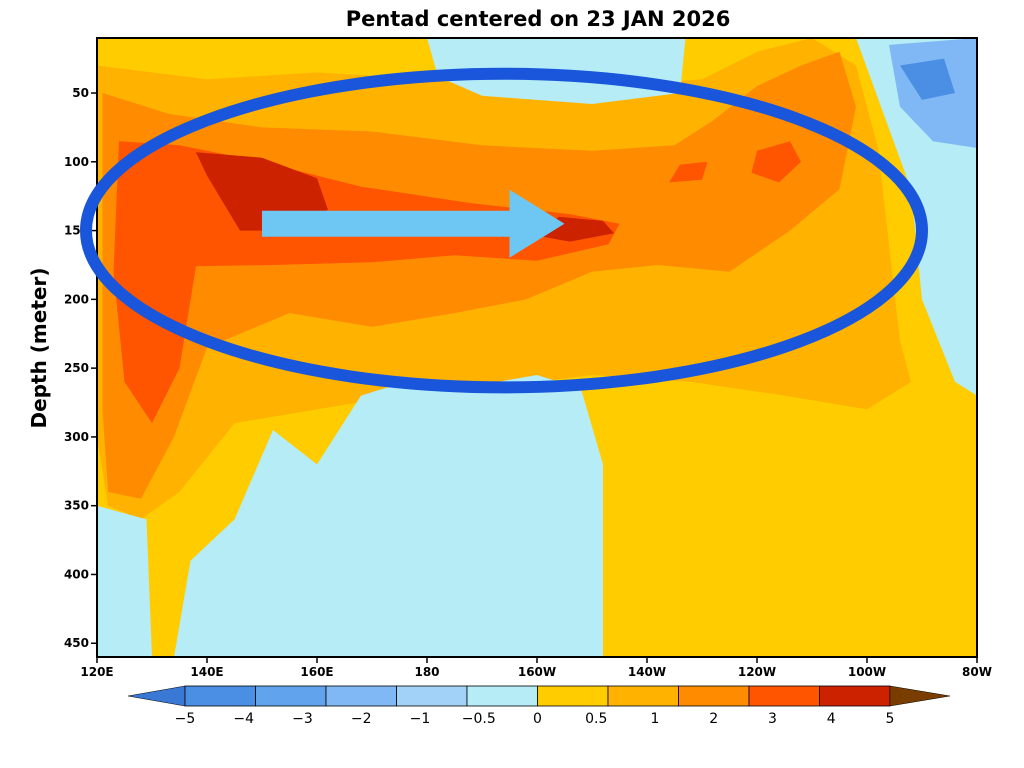  I want to click on colorbar: −5 −4 −3 −2 −1 −0.5 0 0.5 1 2 3 4 5, so click(539, 706).